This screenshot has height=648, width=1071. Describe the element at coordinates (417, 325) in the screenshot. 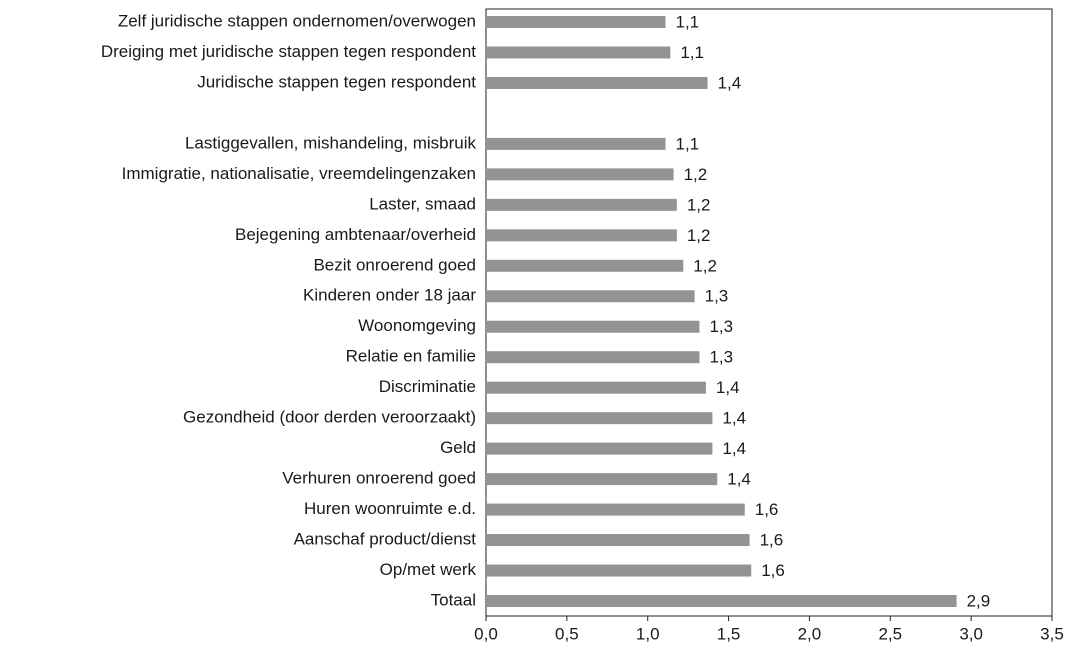

I see `y-tick-label: Woonomgeving` at that location.